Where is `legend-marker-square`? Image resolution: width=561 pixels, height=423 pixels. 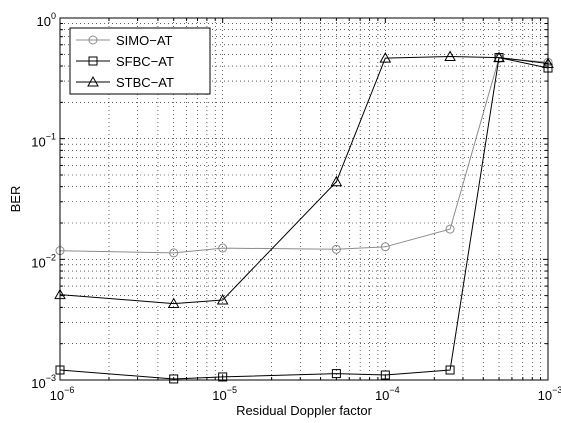
legend-marker-square is located at coordinates (93, 61).